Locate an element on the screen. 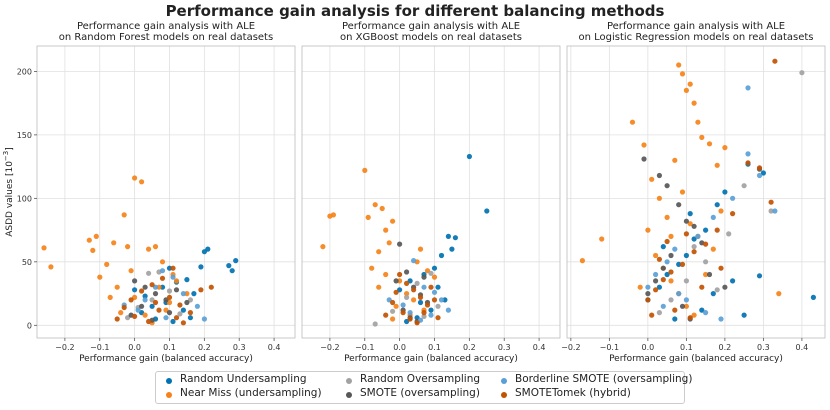 This screenshot has height=410, width=830. x-tick-label: 0.4 is located at coordinates (539, 347).